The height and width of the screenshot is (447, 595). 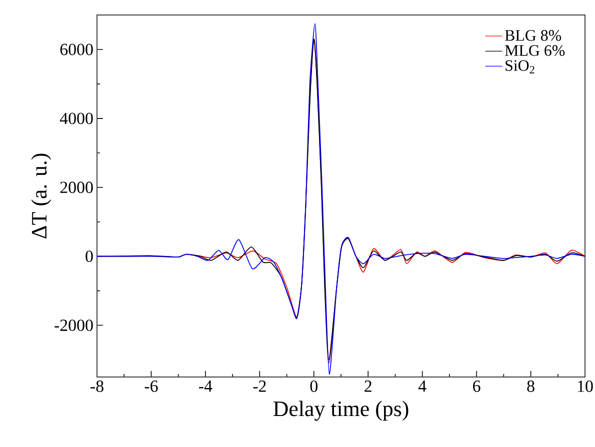 What do you see at coordinates (76, 188) in the screenshot?
I see `y-tick-label: 2000` at bounding box center [76, 188].